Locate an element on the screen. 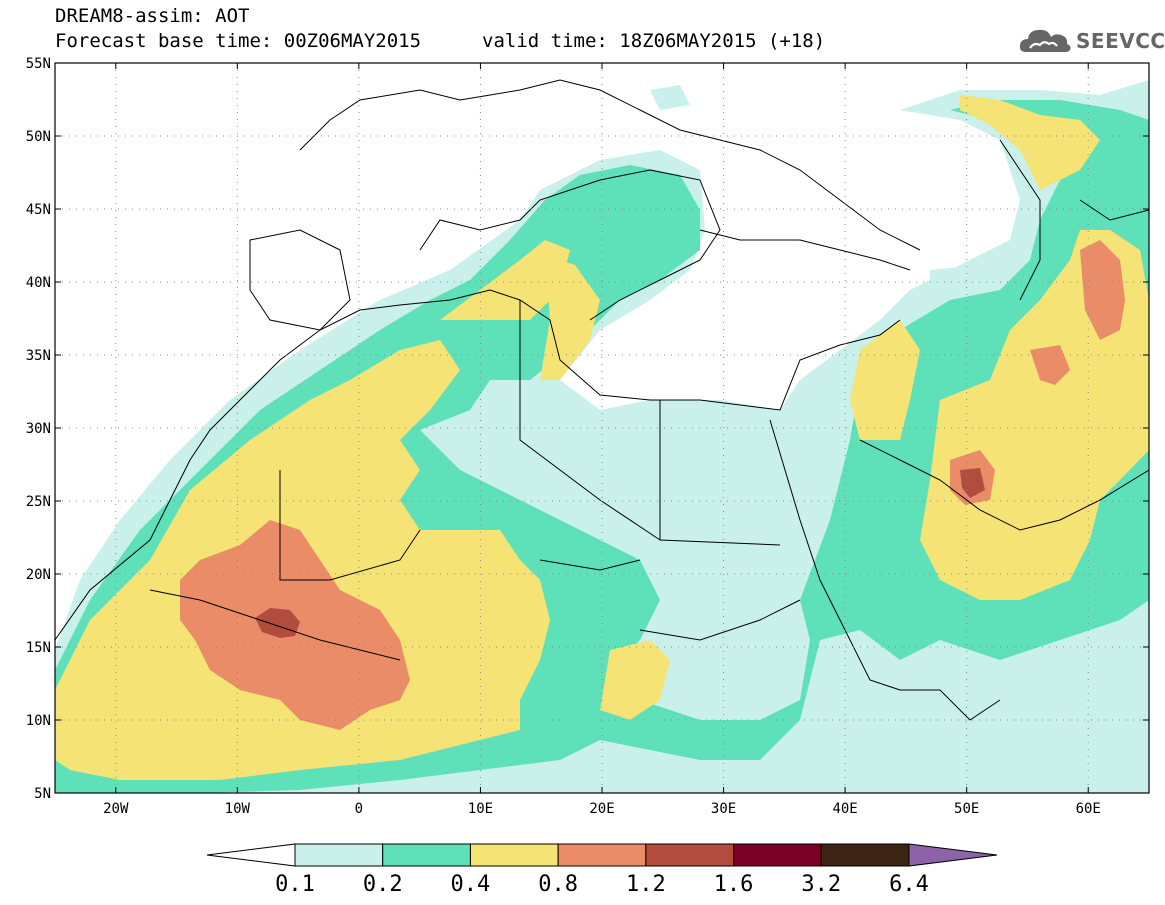 The image size is (1165, 905). lat-label: 50N is located at coordinates (38, 137).